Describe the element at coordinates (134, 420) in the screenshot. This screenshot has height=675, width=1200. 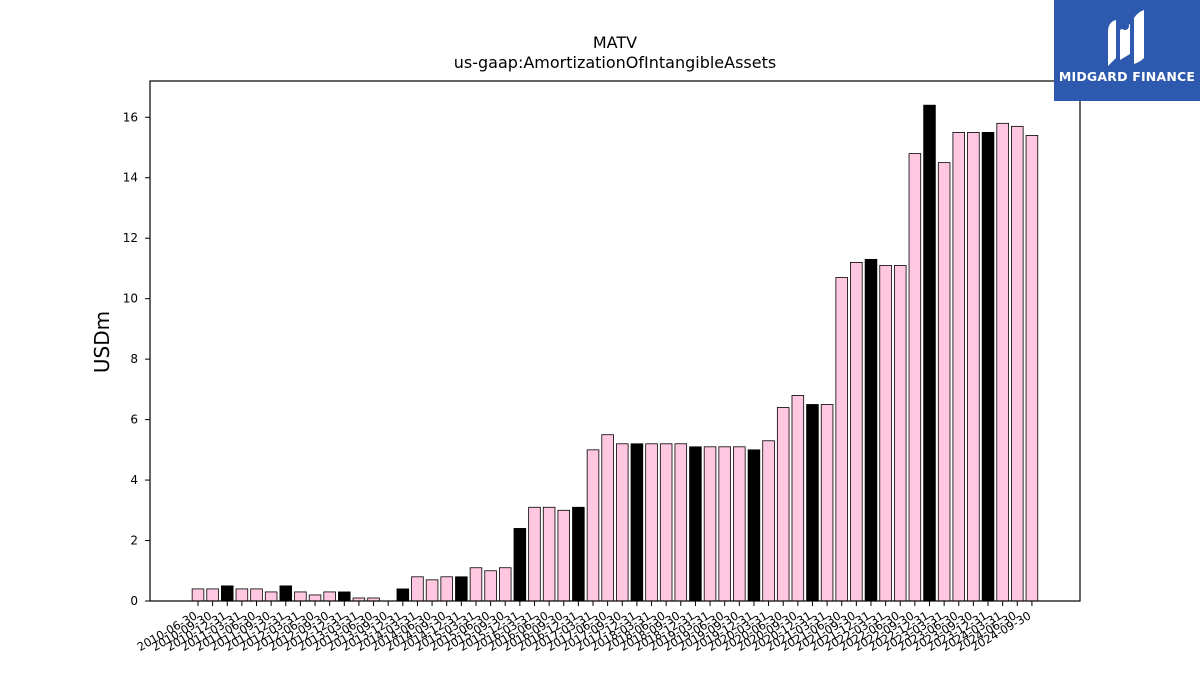
I see `y-tick-label: 6` at that location.